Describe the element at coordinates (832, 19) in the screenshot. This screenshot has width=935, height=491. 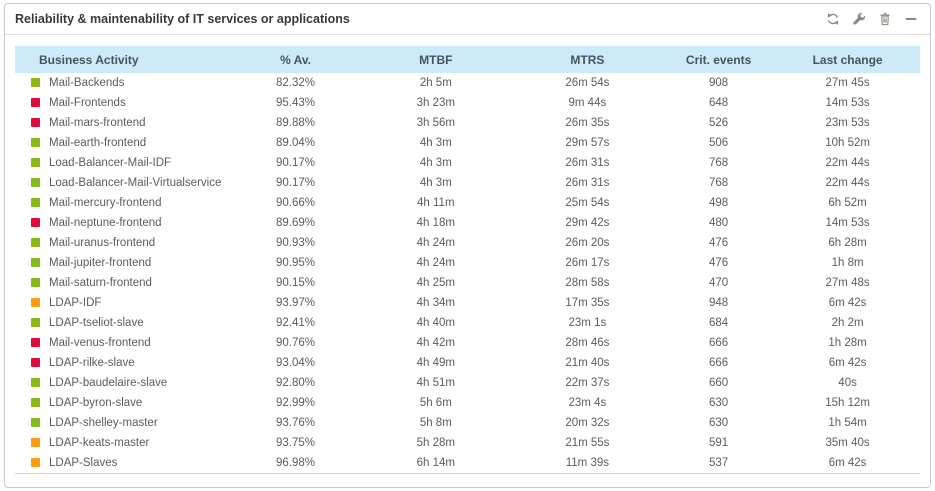
I see `refresh-icon` at that location.